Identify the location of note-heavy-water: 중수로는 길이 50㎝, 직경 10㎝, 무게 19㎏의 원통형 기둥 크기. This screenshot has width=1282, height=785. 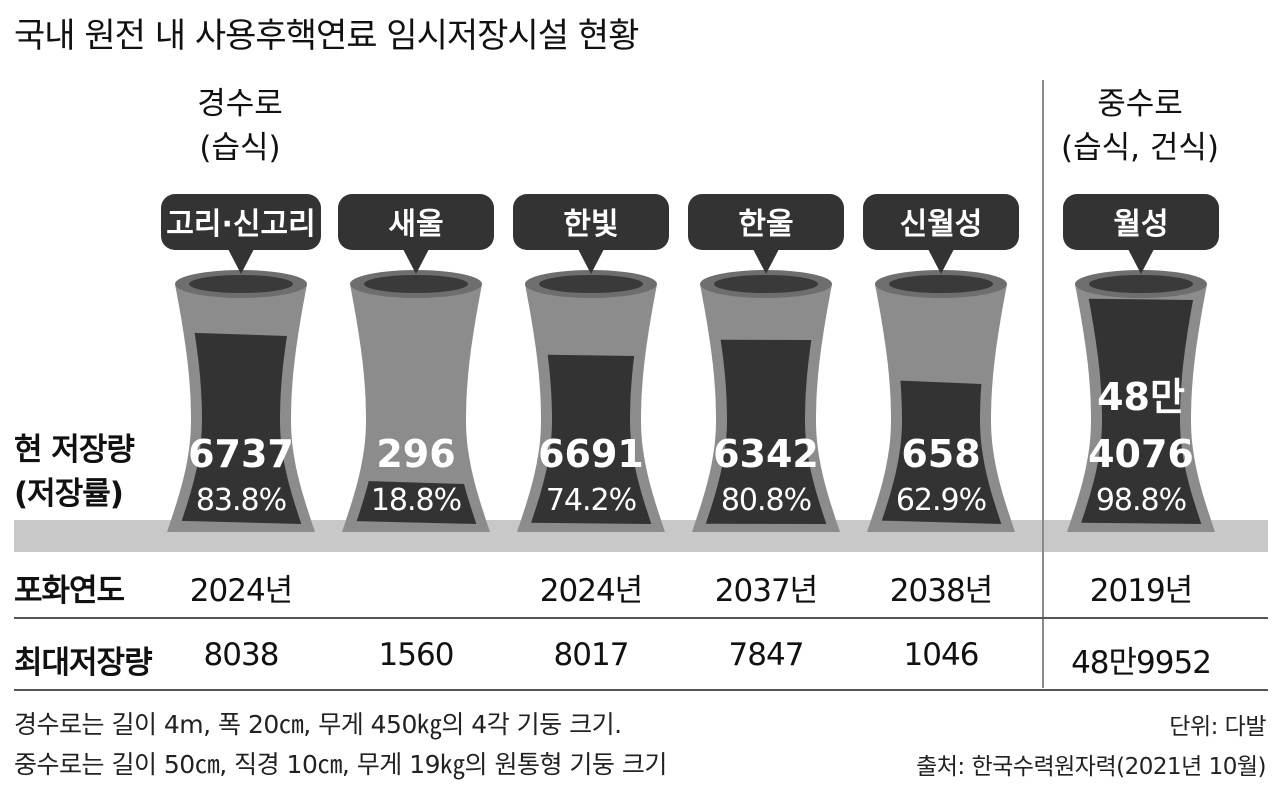
(340, 764).